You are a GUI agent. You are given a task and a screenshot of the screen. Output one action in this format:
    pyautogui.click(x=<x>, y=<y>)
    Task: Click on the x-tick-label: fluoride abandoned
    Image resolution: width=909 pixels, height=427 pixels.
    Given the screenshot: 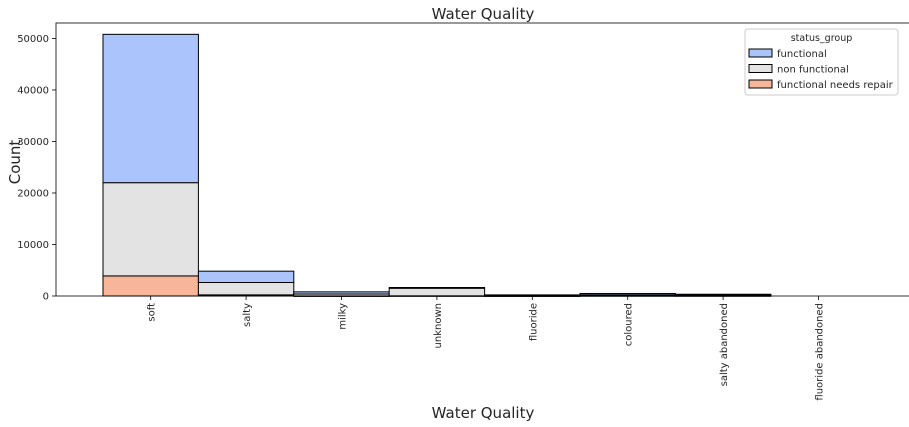 What is the action you would take?
    pyautogui.click(x=820, y=352)
    